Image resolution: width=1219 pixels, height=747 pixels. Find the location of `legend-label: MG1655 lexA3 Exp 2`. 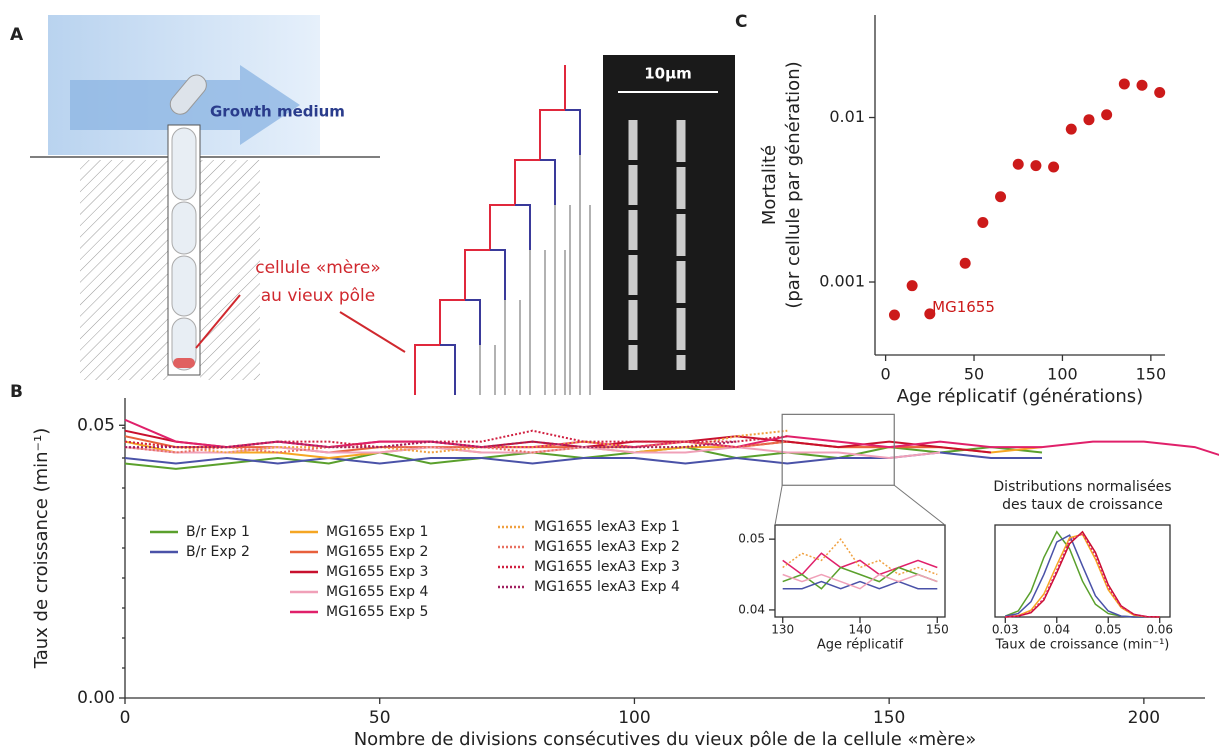

legend-label: MG1655 lexA3 Exp 2 is located at coordinates (607, 547).